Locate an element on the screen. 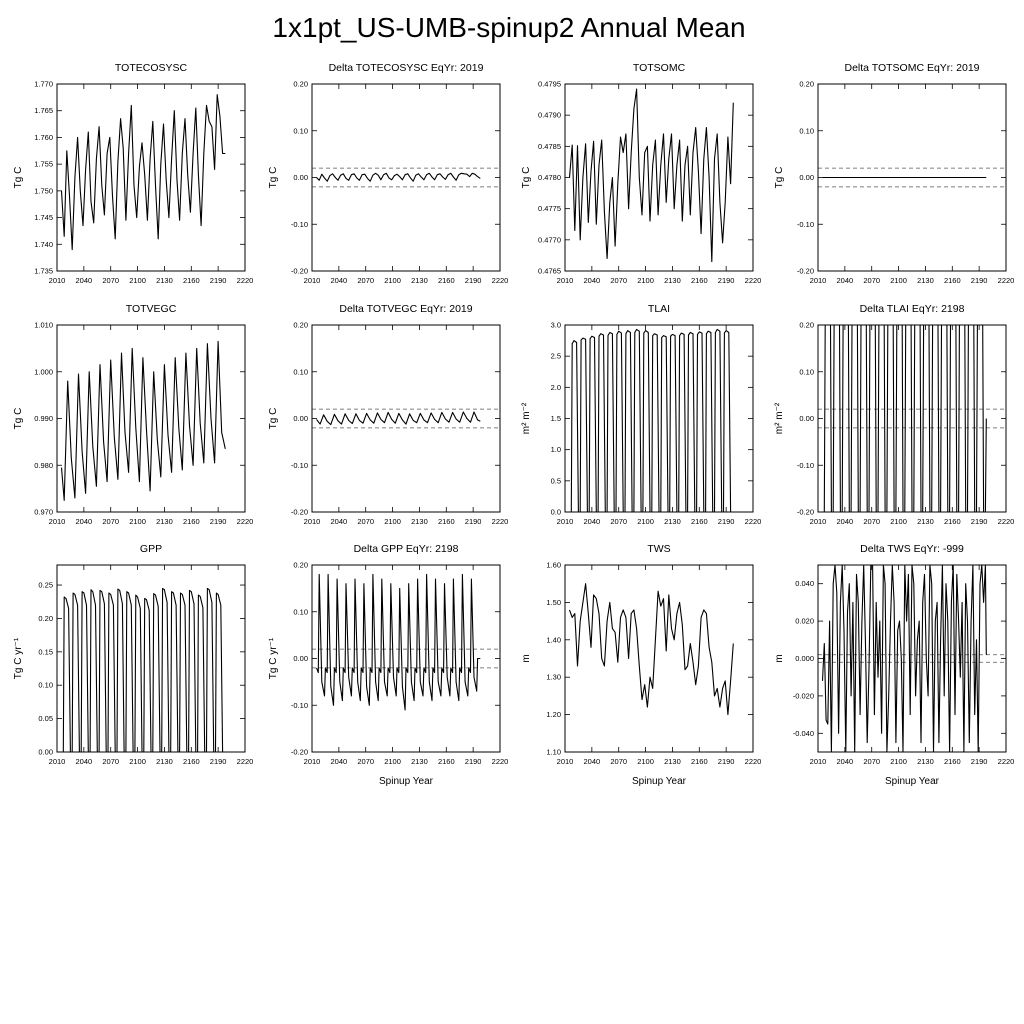 This screenshot has width=1024, height=1024. panel-9-xtick-label: 2220 is located at coordinates (245, 761).